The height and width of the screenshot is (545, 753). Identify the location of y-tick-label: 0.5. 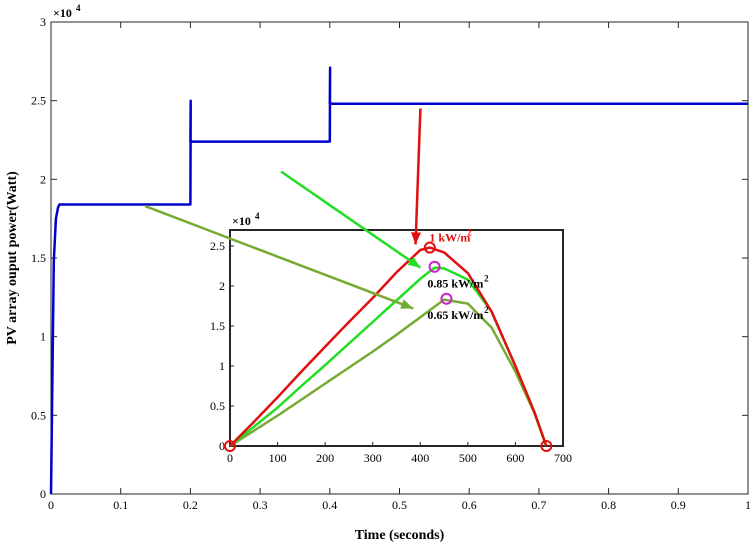
(38, 415).